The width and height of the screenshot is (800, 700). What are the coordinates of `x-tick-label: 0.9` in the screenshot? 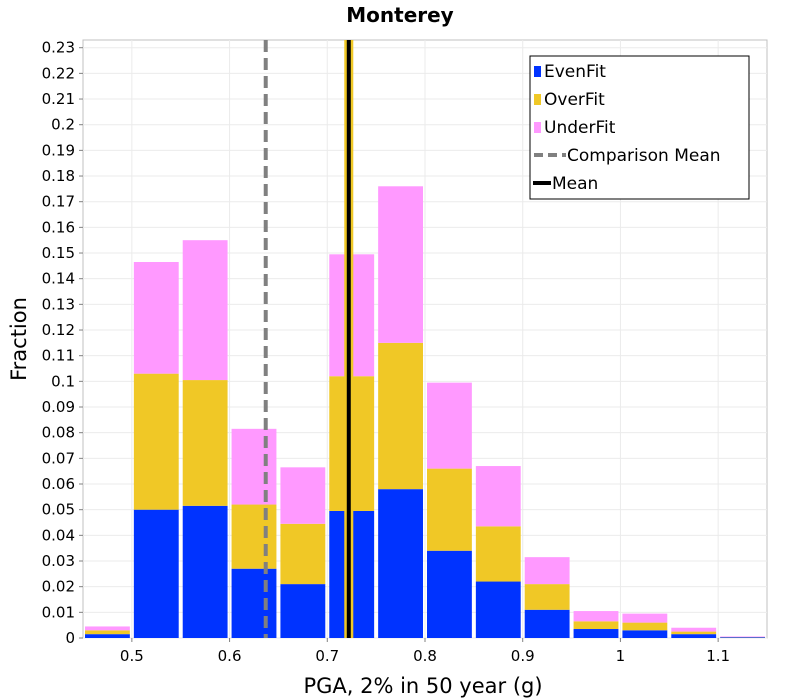 It's located at (523, 656).